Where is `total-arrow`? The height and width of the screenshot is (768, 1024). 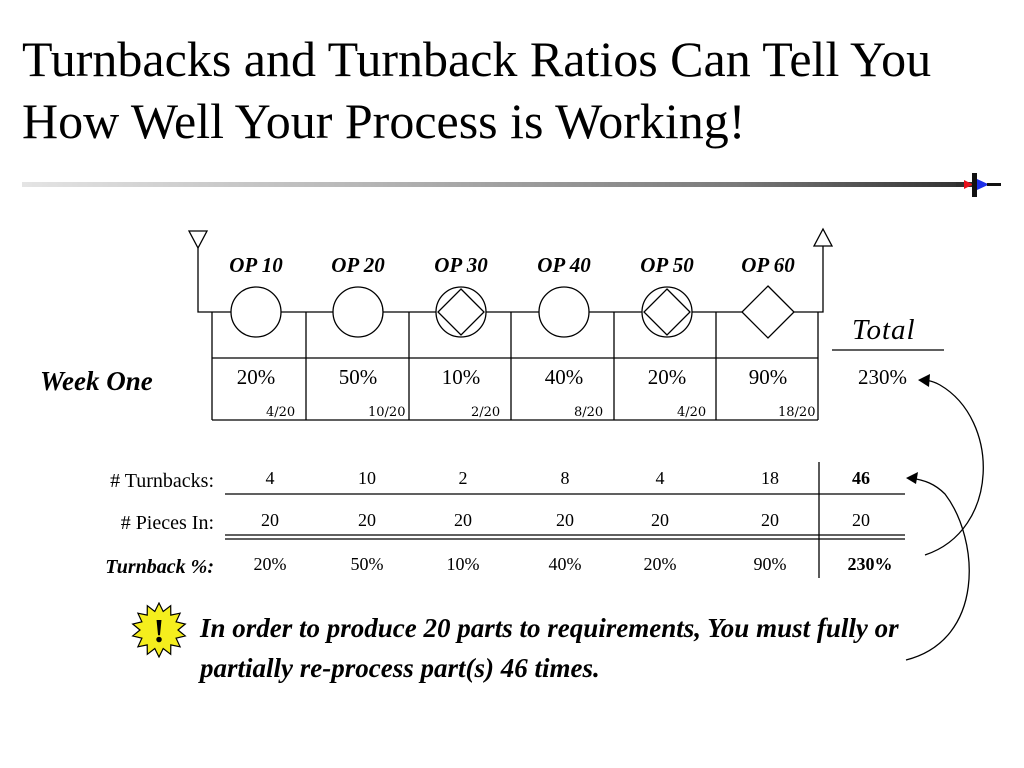 total-arrow is located at coordinates (952, 467).